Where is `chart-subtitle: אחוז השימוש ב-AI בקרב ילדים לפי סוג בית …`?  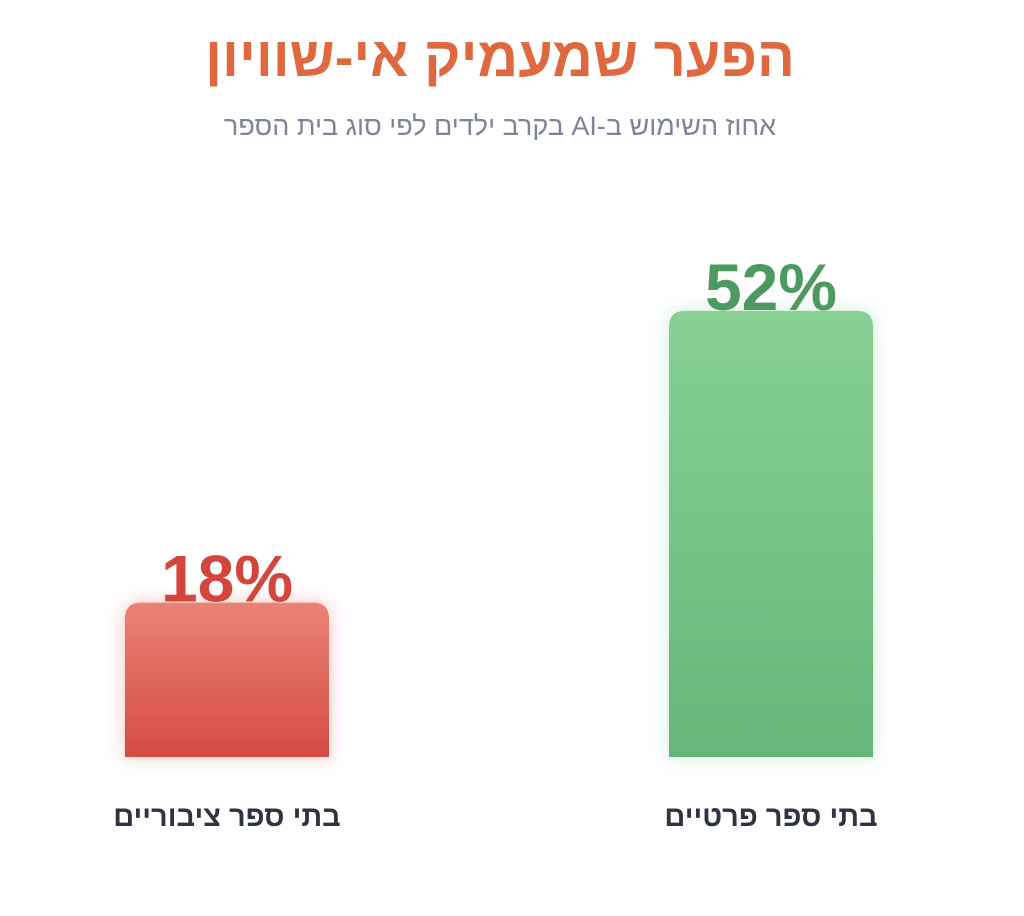
chart-subtitle: אחוז השימוש ב-AI בקרב ילדים לפי סוג בית … is located at coordinates (500, 126).